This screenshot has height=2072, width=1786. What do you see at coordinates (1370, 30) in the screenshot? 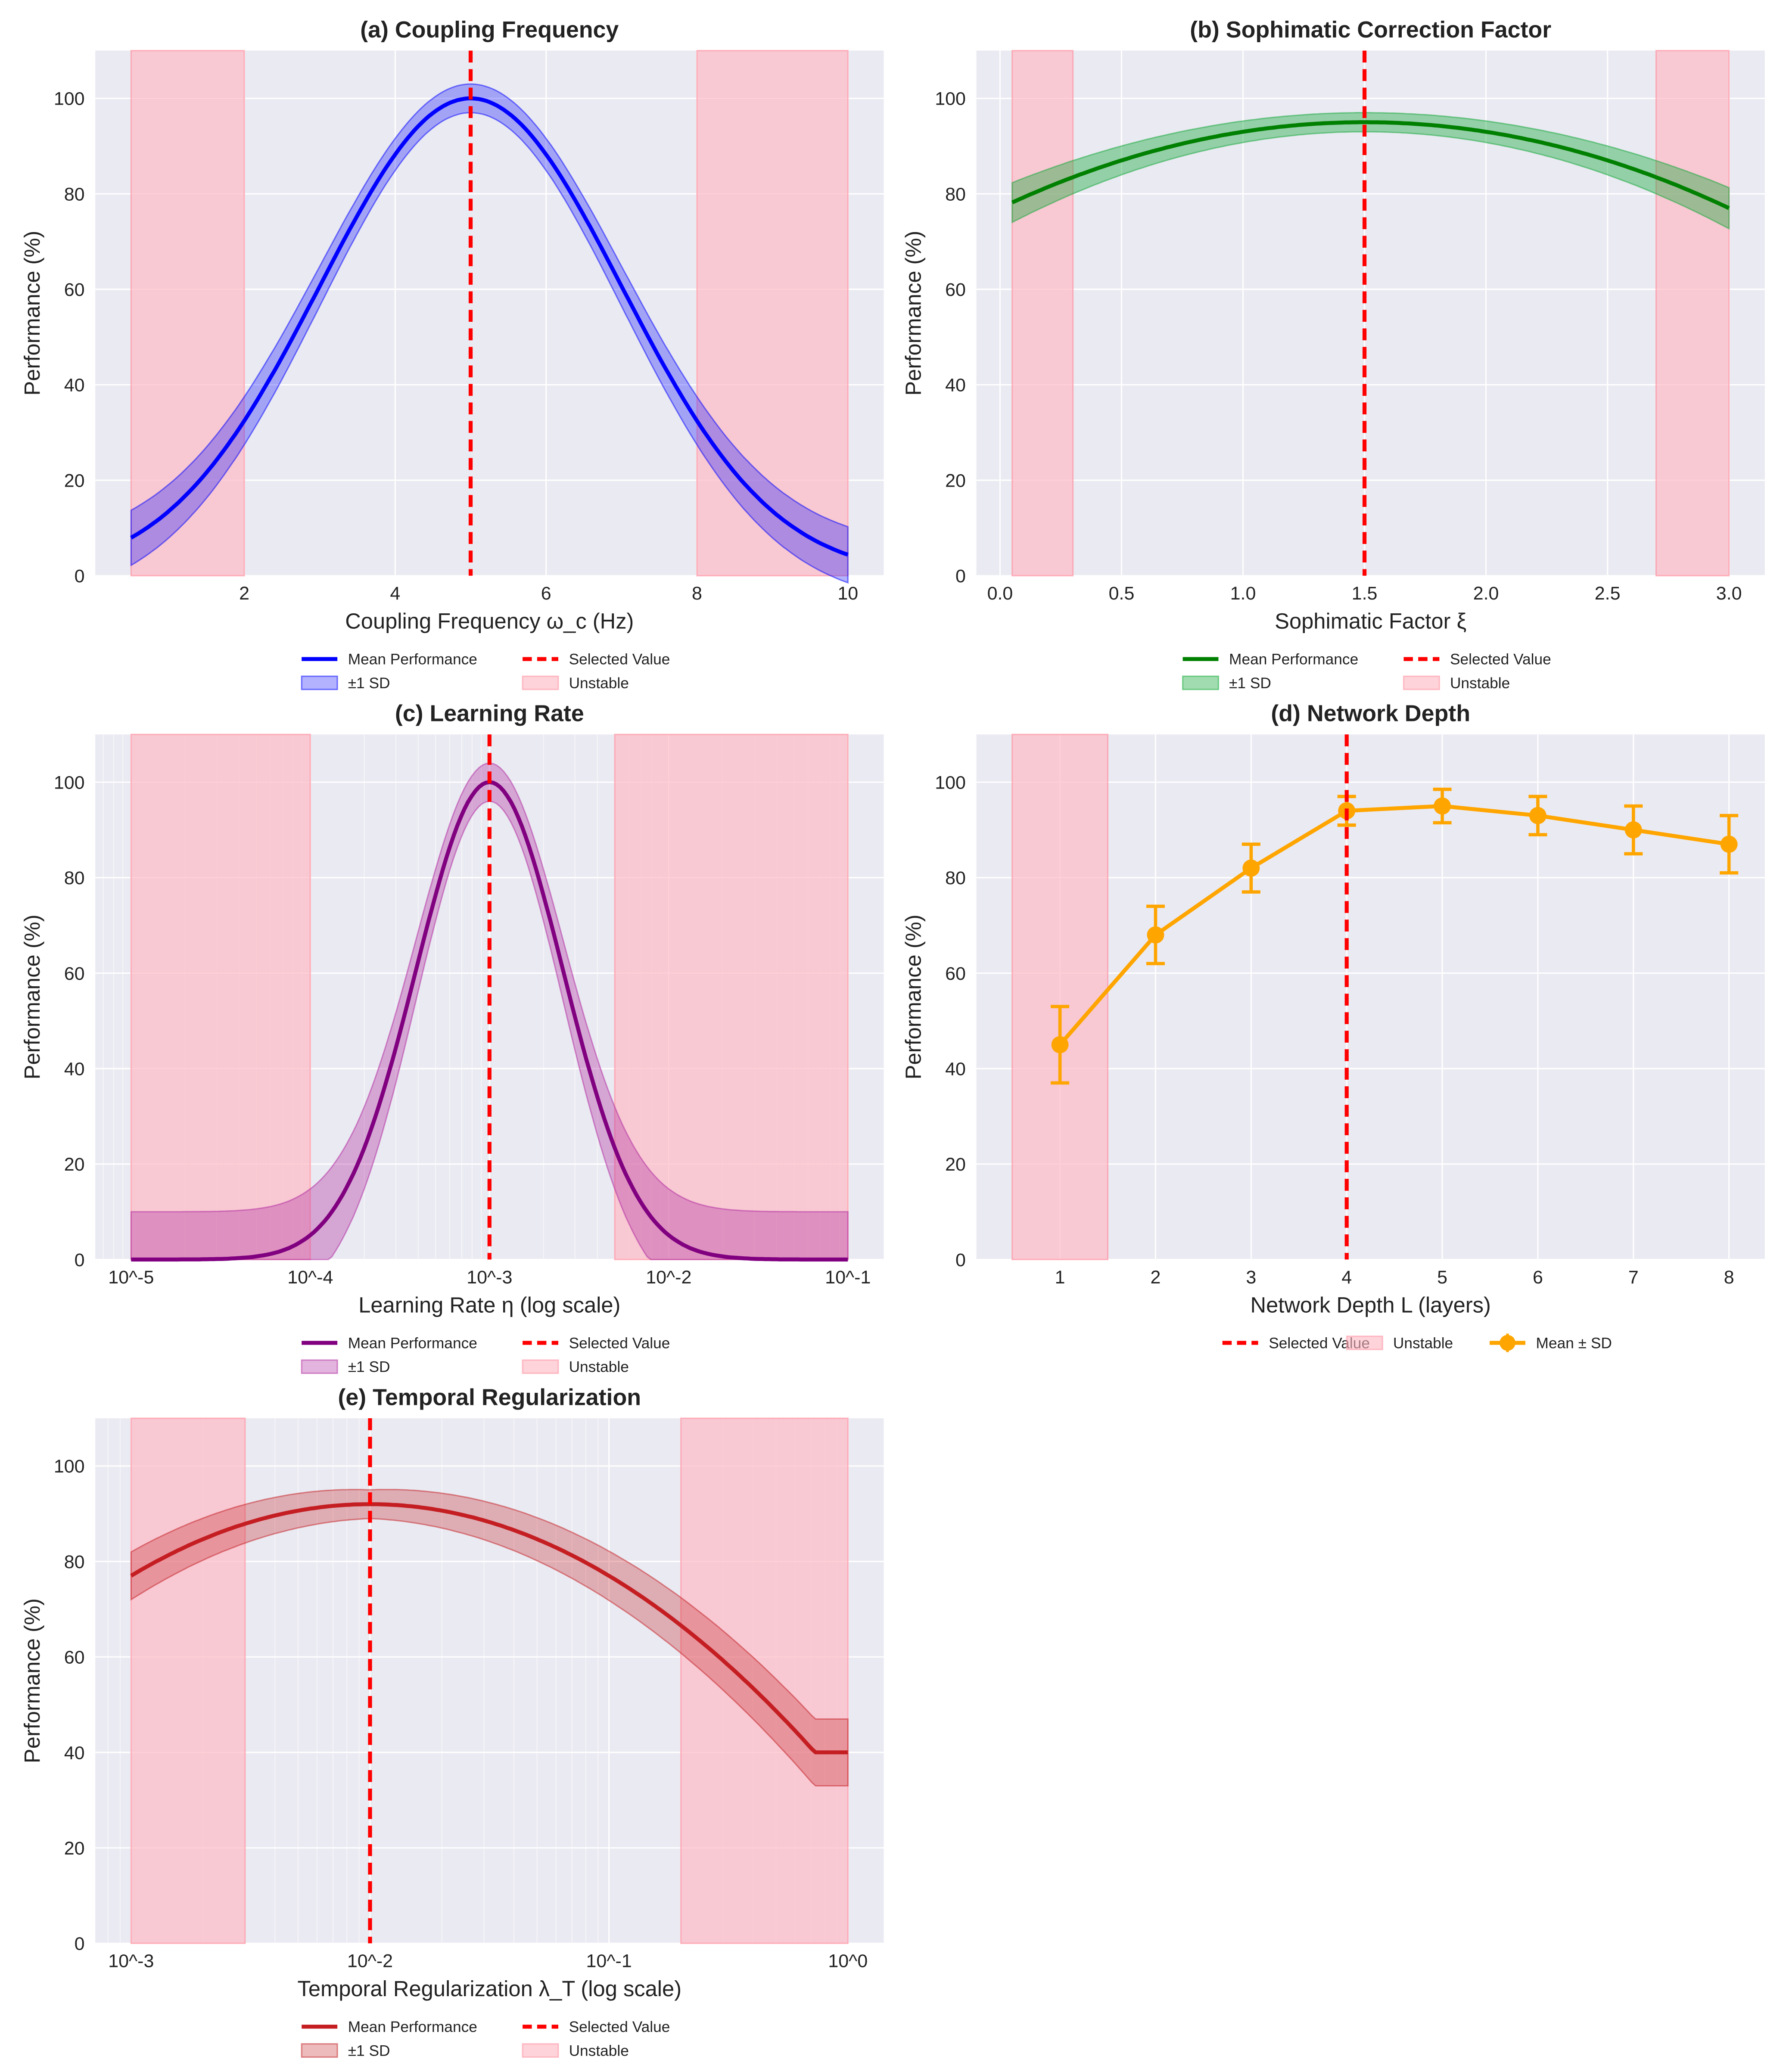
I see `chart-title: (b) Sophimatic Correction Factor` at bounding box center [1370, 30].